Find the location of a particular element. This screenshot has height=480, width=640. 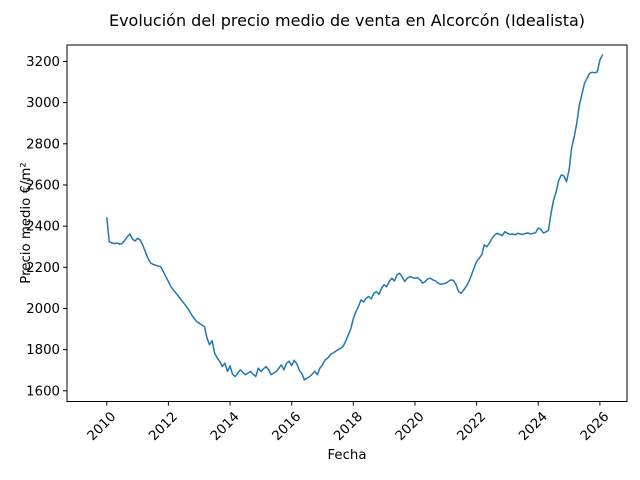

x-tick-label: 2012 is located at coordinates (163, 426).